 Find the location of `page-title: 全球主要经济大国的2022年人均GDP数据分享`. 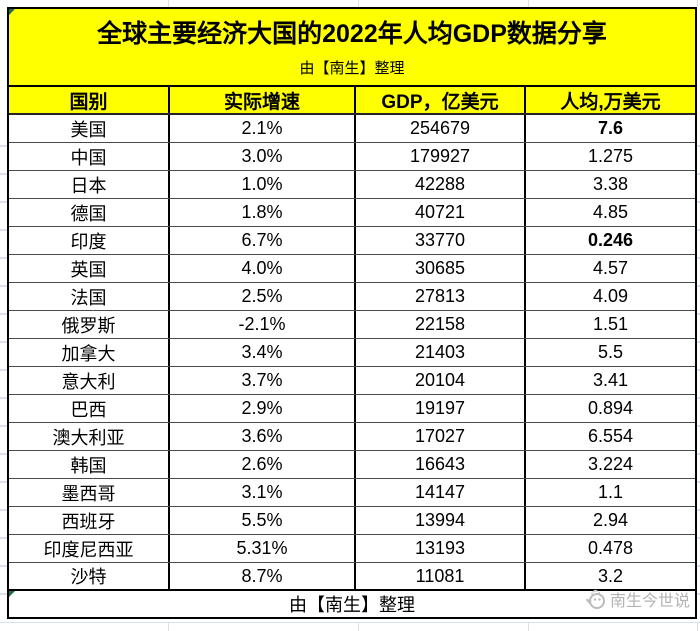

page-title: 全球主要经济大国的2022年人均GDP数据分享 is located at coordinates (352, 34).